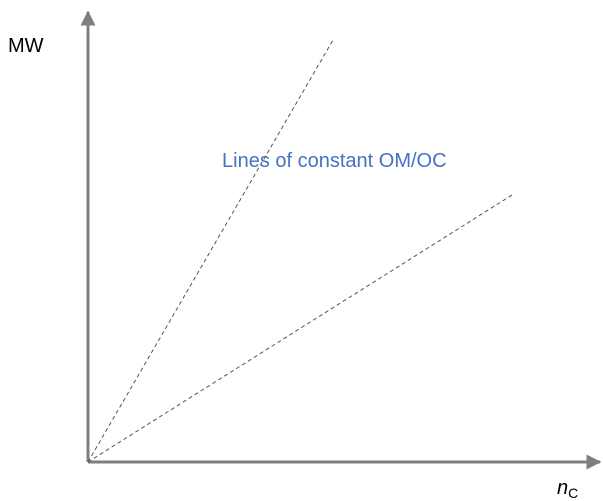  I want to click on annotation: Lines of constant OM/OC, so click(334, 161).